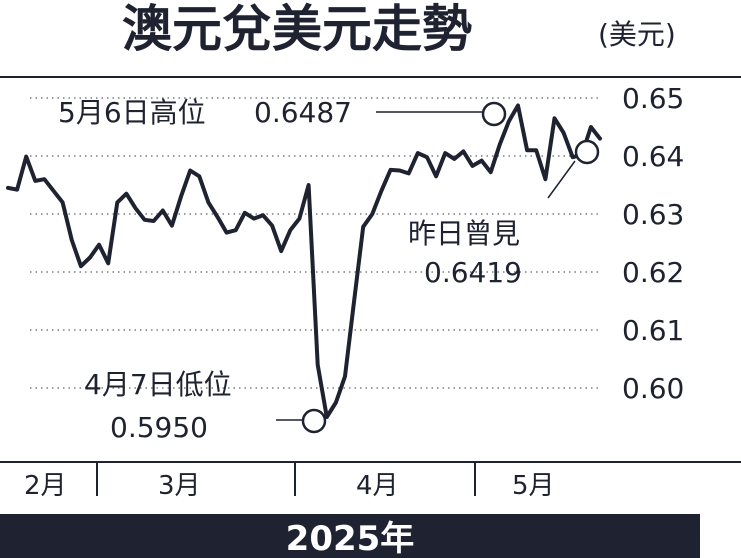  I want to click on unit-label: (美元), so click(637, 34).